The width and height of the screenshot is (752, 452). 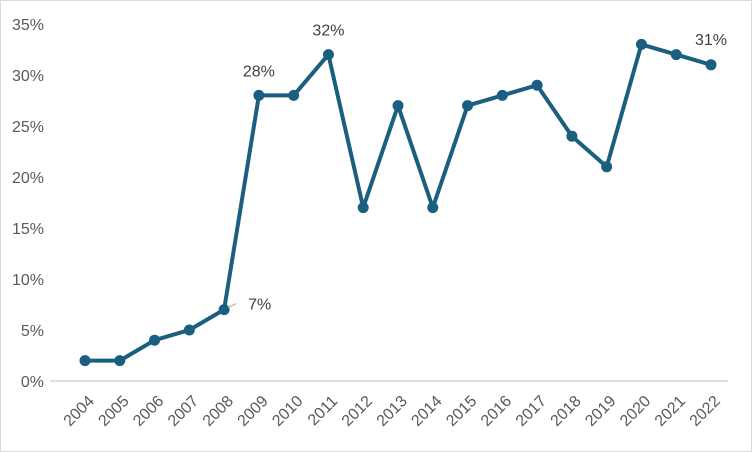 What do you see at coordinates (113, 411) in the screenshot?
I see `x-tick-label: 2005` at bounding box center [113, 411].